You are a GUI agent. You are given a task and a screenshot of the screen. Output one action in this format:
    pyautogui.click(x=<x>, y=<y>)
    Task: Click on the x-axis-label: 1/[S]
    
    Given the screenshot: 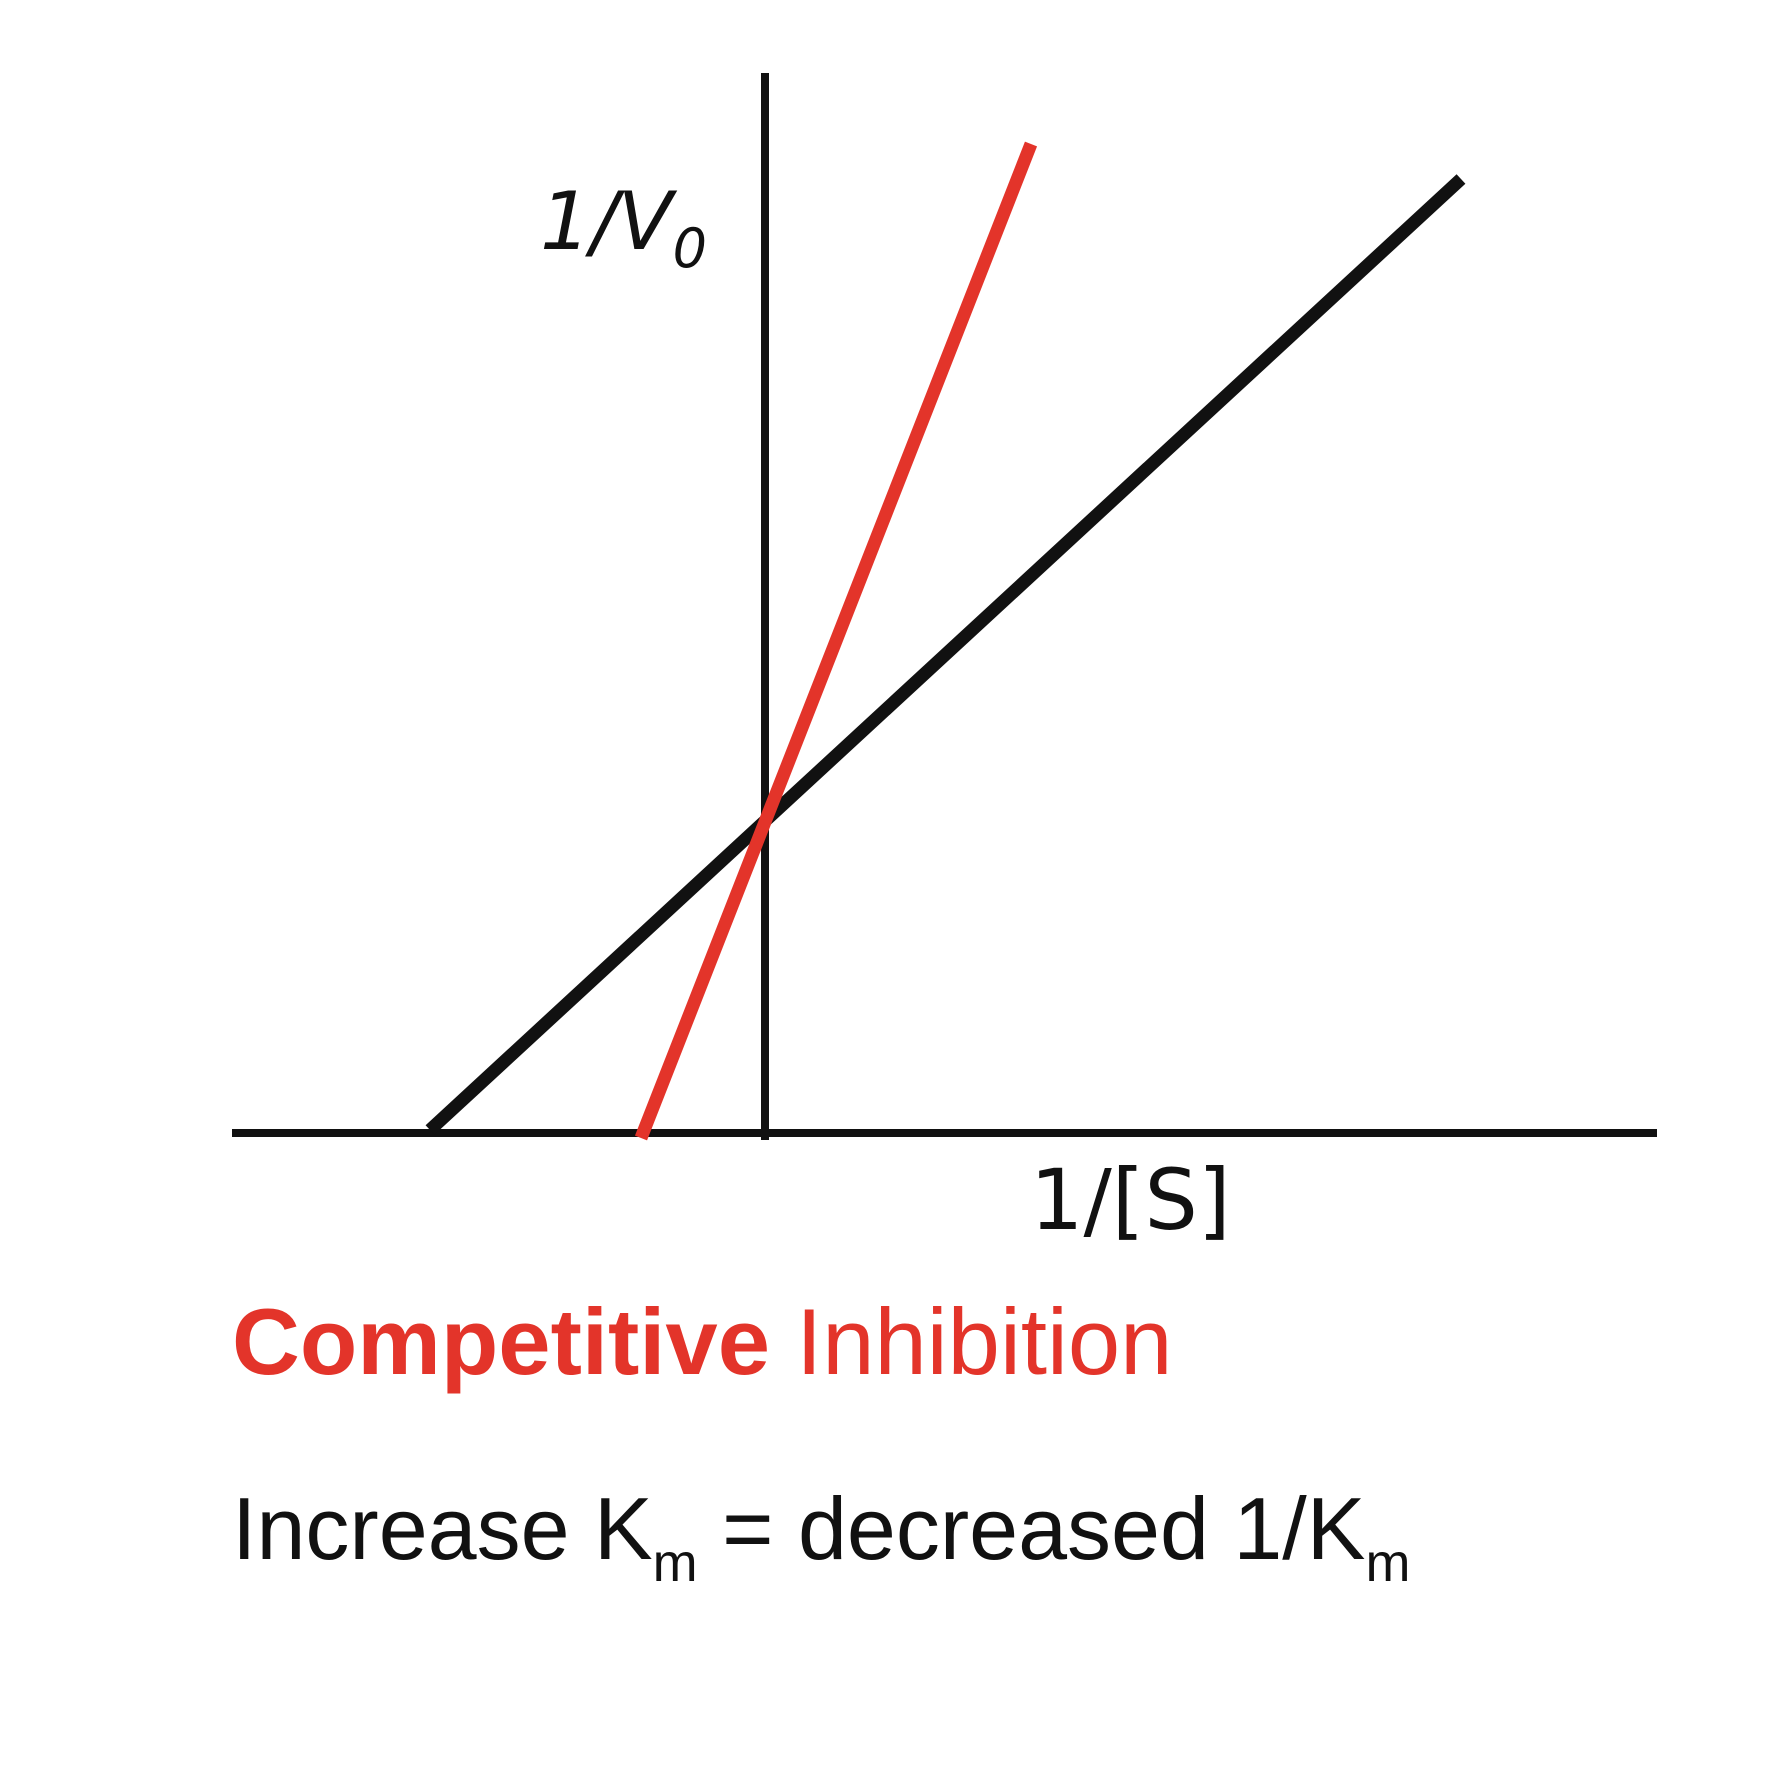 What is the action you would take?
    pyautogui.click(x=1130, y=1200)
    